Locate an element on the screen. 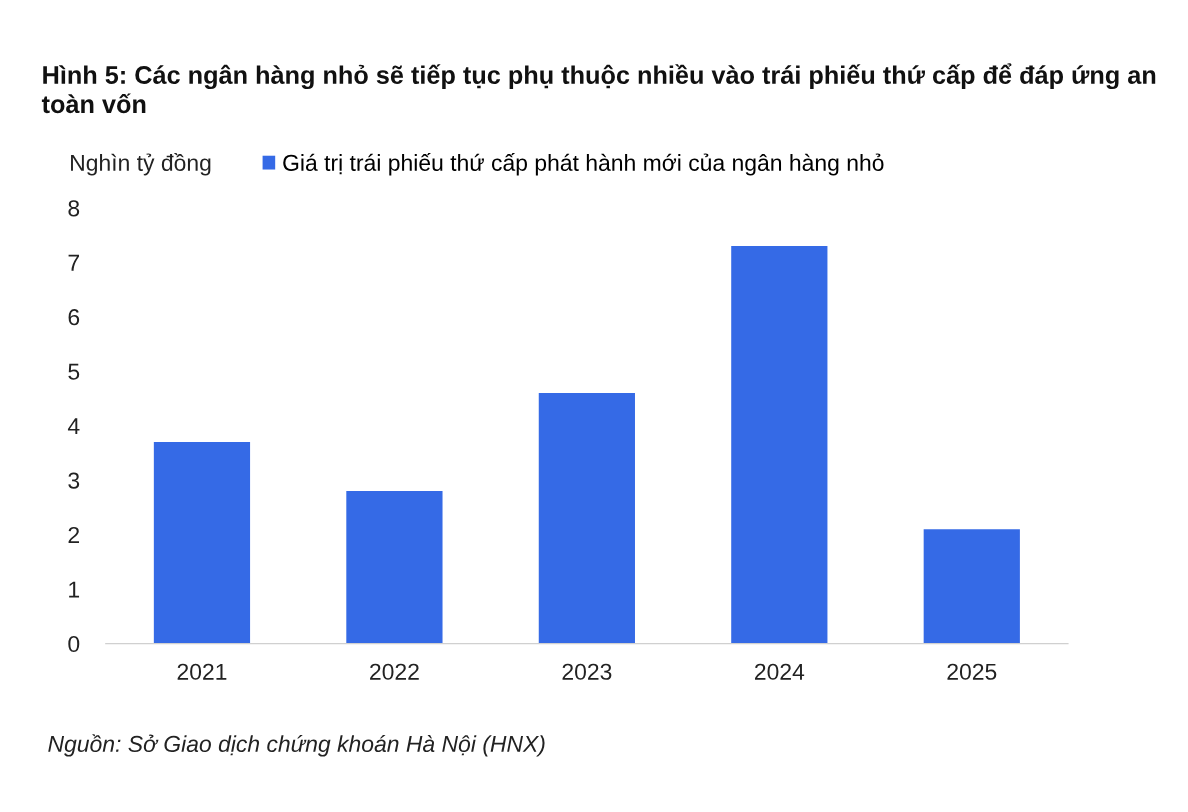 The image size is (1188, 812). y-tick-label: 6 is located at coordinates (74, 317).